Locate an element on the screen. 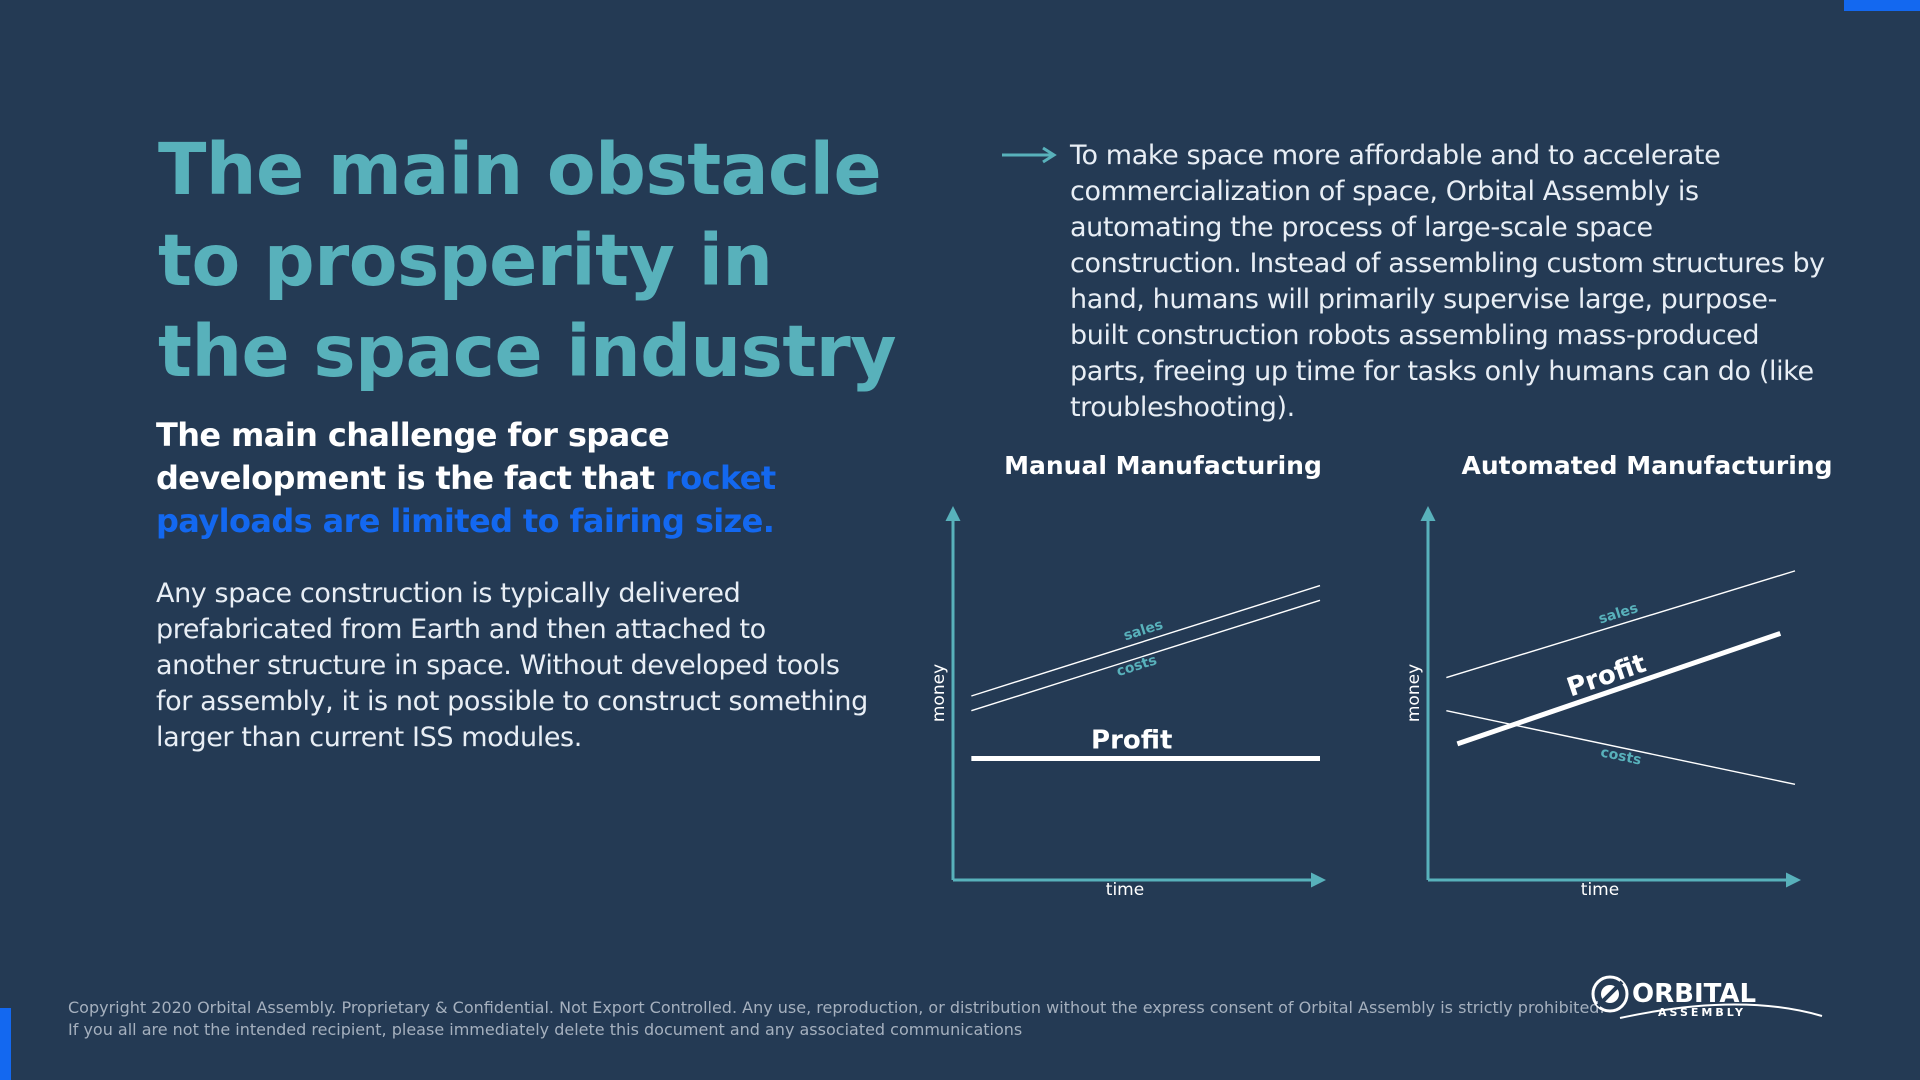  title-line: the space industry is located at coordinates (527, 351).